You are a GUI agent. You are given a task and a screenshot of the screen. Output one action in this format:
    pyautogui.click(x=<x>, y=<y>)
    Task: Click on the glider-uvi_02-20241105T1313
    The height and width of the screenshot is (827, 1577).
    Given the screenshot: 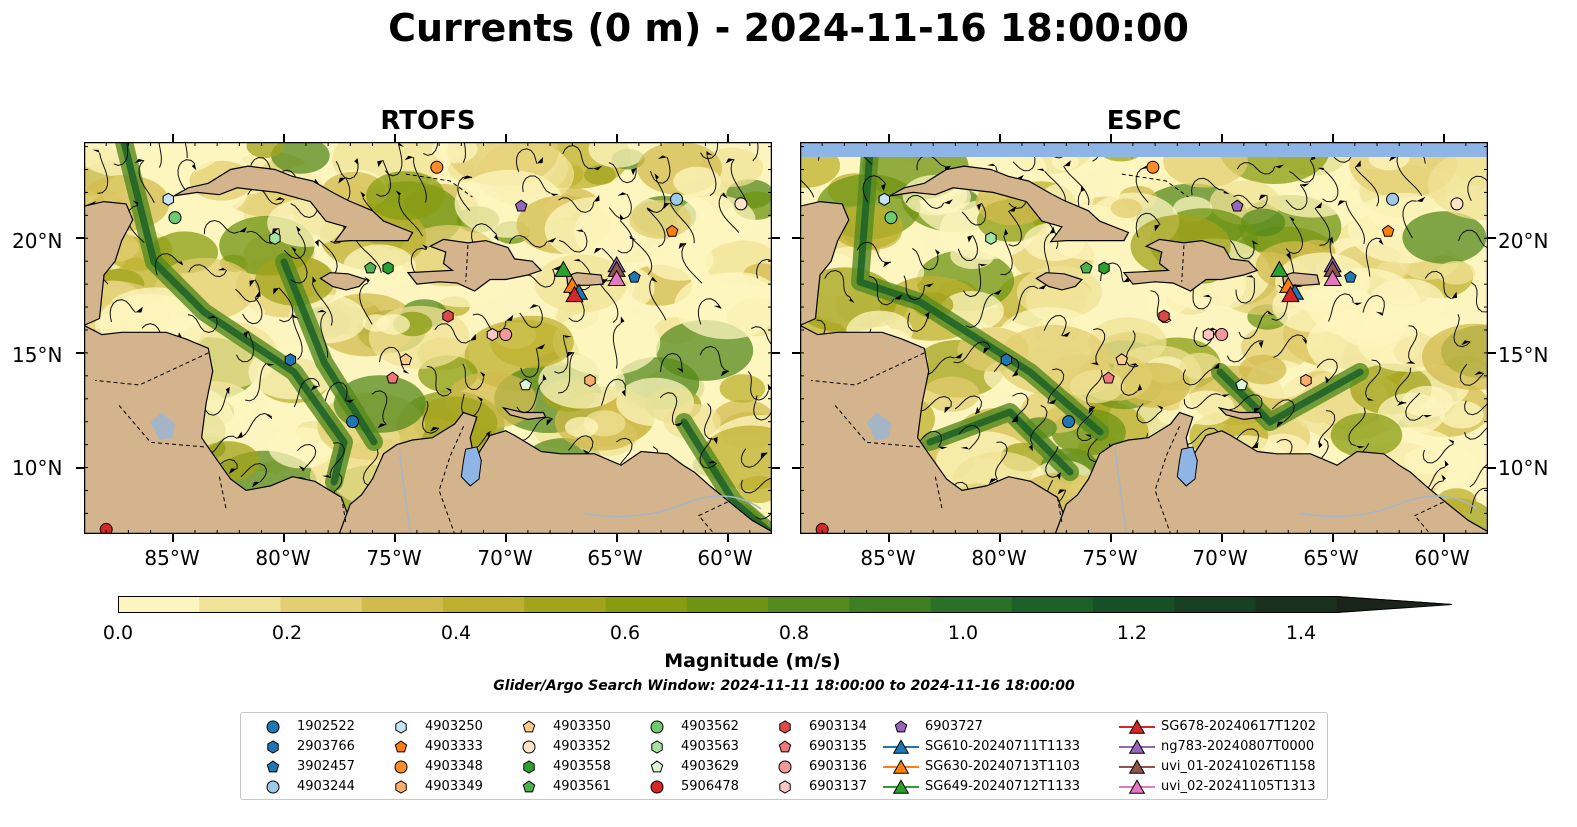 What is the action you would take?
    pyautogui.click(x=1332, y=278)
    